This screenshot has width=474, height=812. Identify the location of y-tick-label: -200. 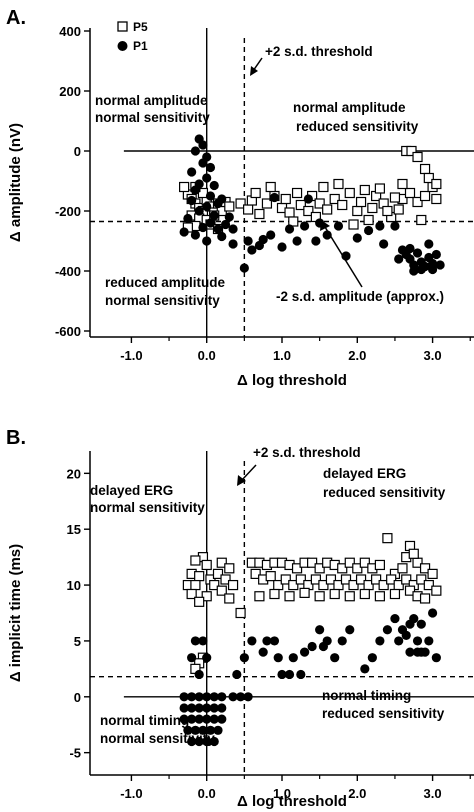
(68, 211).